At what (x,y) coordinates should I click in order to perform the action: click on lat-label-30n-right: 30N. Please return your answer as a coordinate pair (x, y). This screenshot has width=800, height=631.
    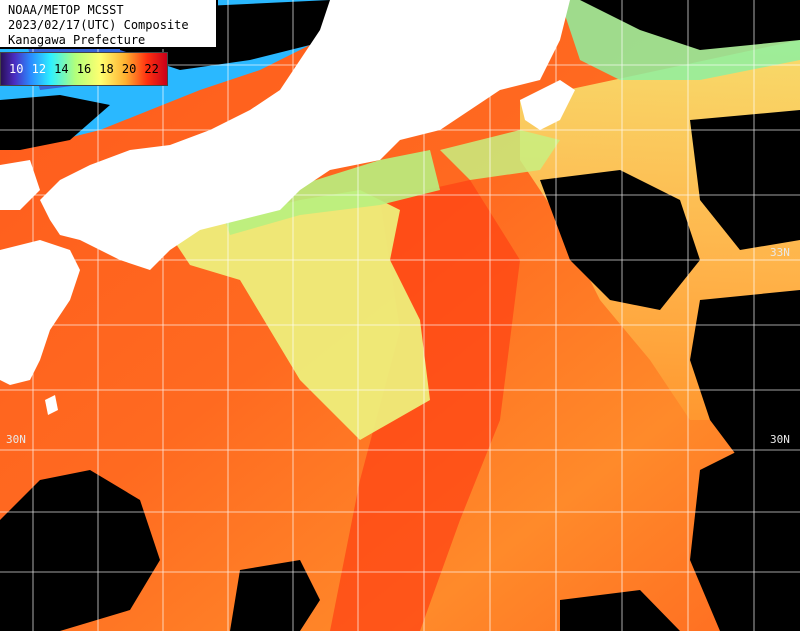
    Looking at the image, I should click on (780, 439).